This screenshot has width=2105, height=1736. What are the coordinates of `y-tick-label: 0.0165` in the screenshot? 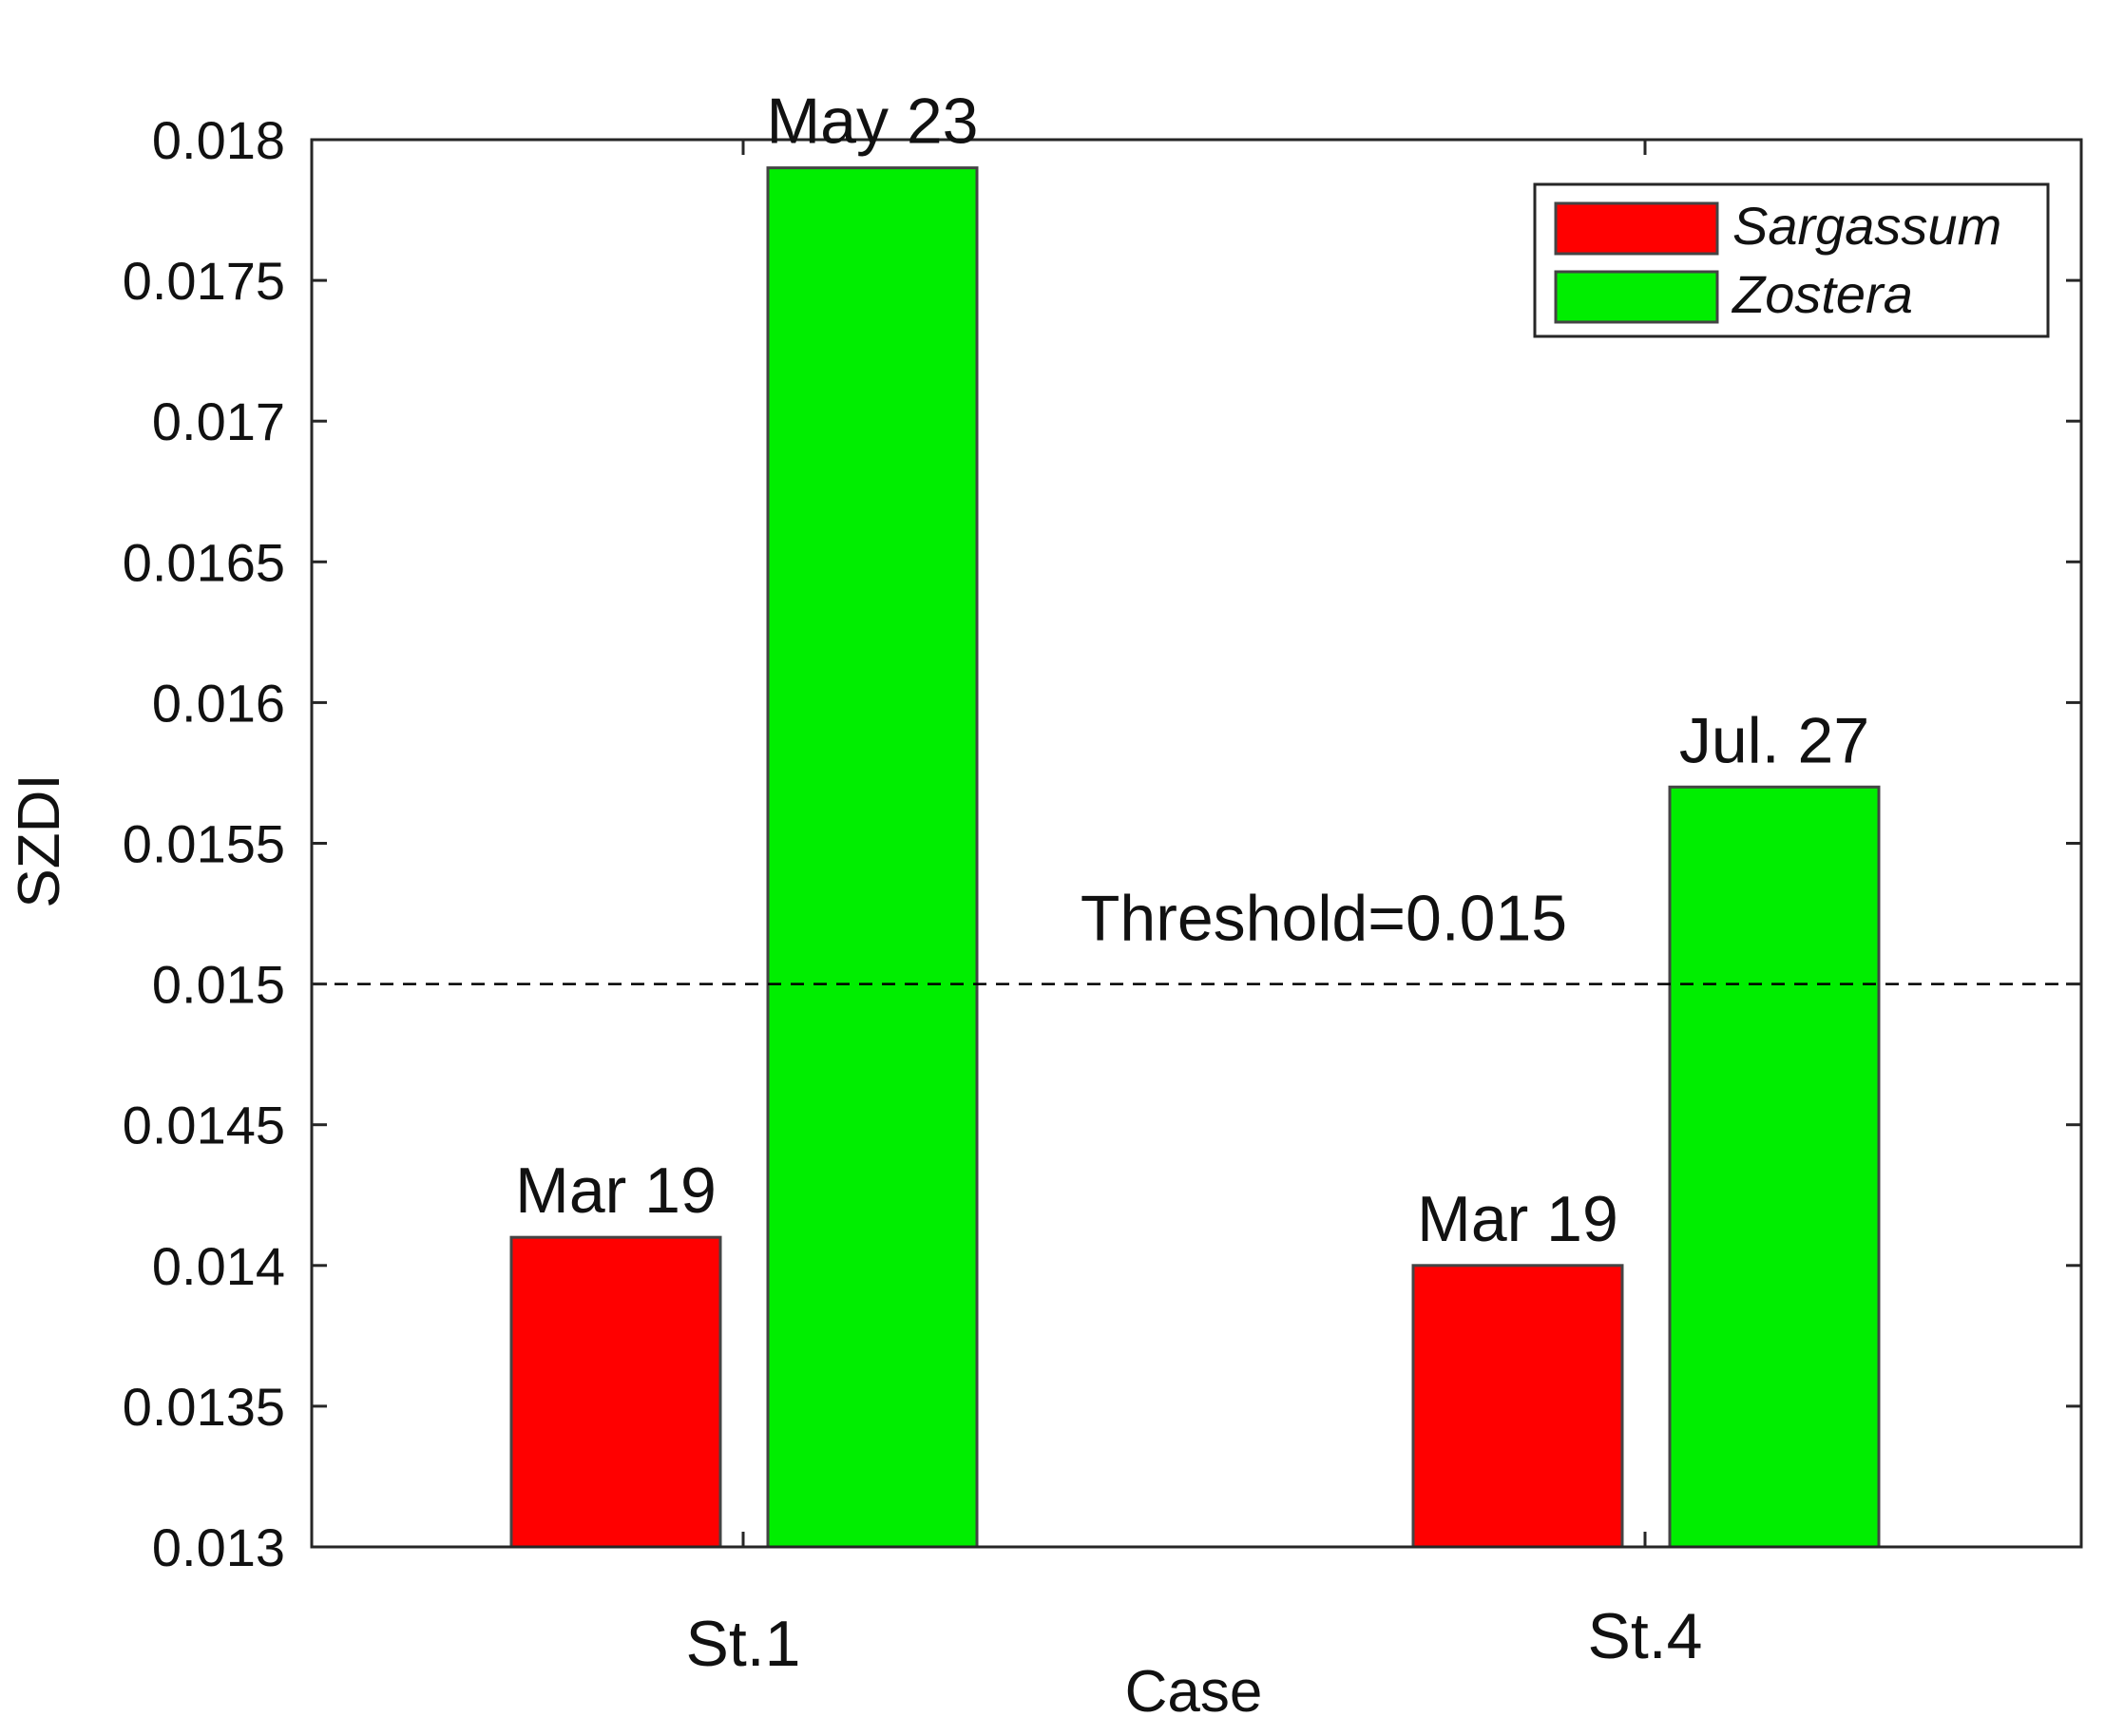 It's located at (204, 562).